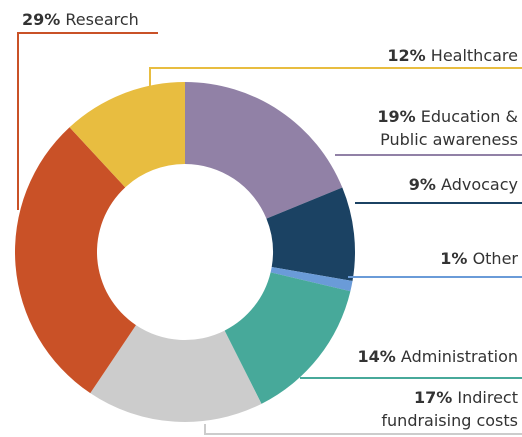 The height and width of the screenshot is (437, 522). What do you see at coordinates (406, 55) in the screenshot?
I see `value-label: 12%` at bounding box center [406, 55].